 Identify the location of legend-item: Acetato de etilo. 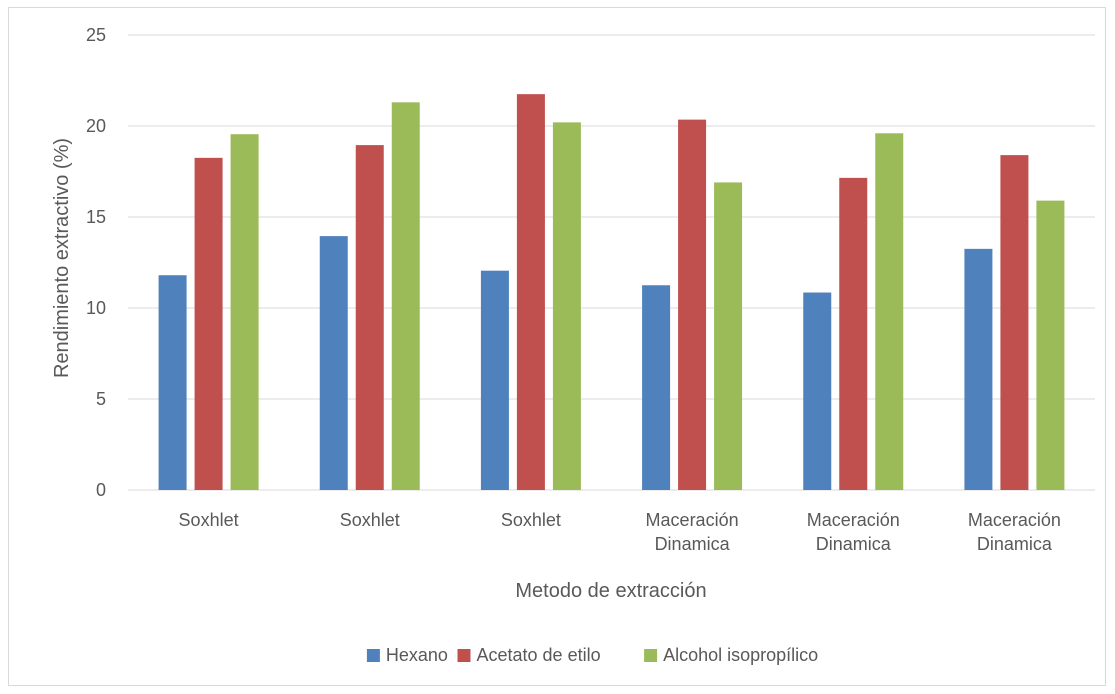
(529, 655).